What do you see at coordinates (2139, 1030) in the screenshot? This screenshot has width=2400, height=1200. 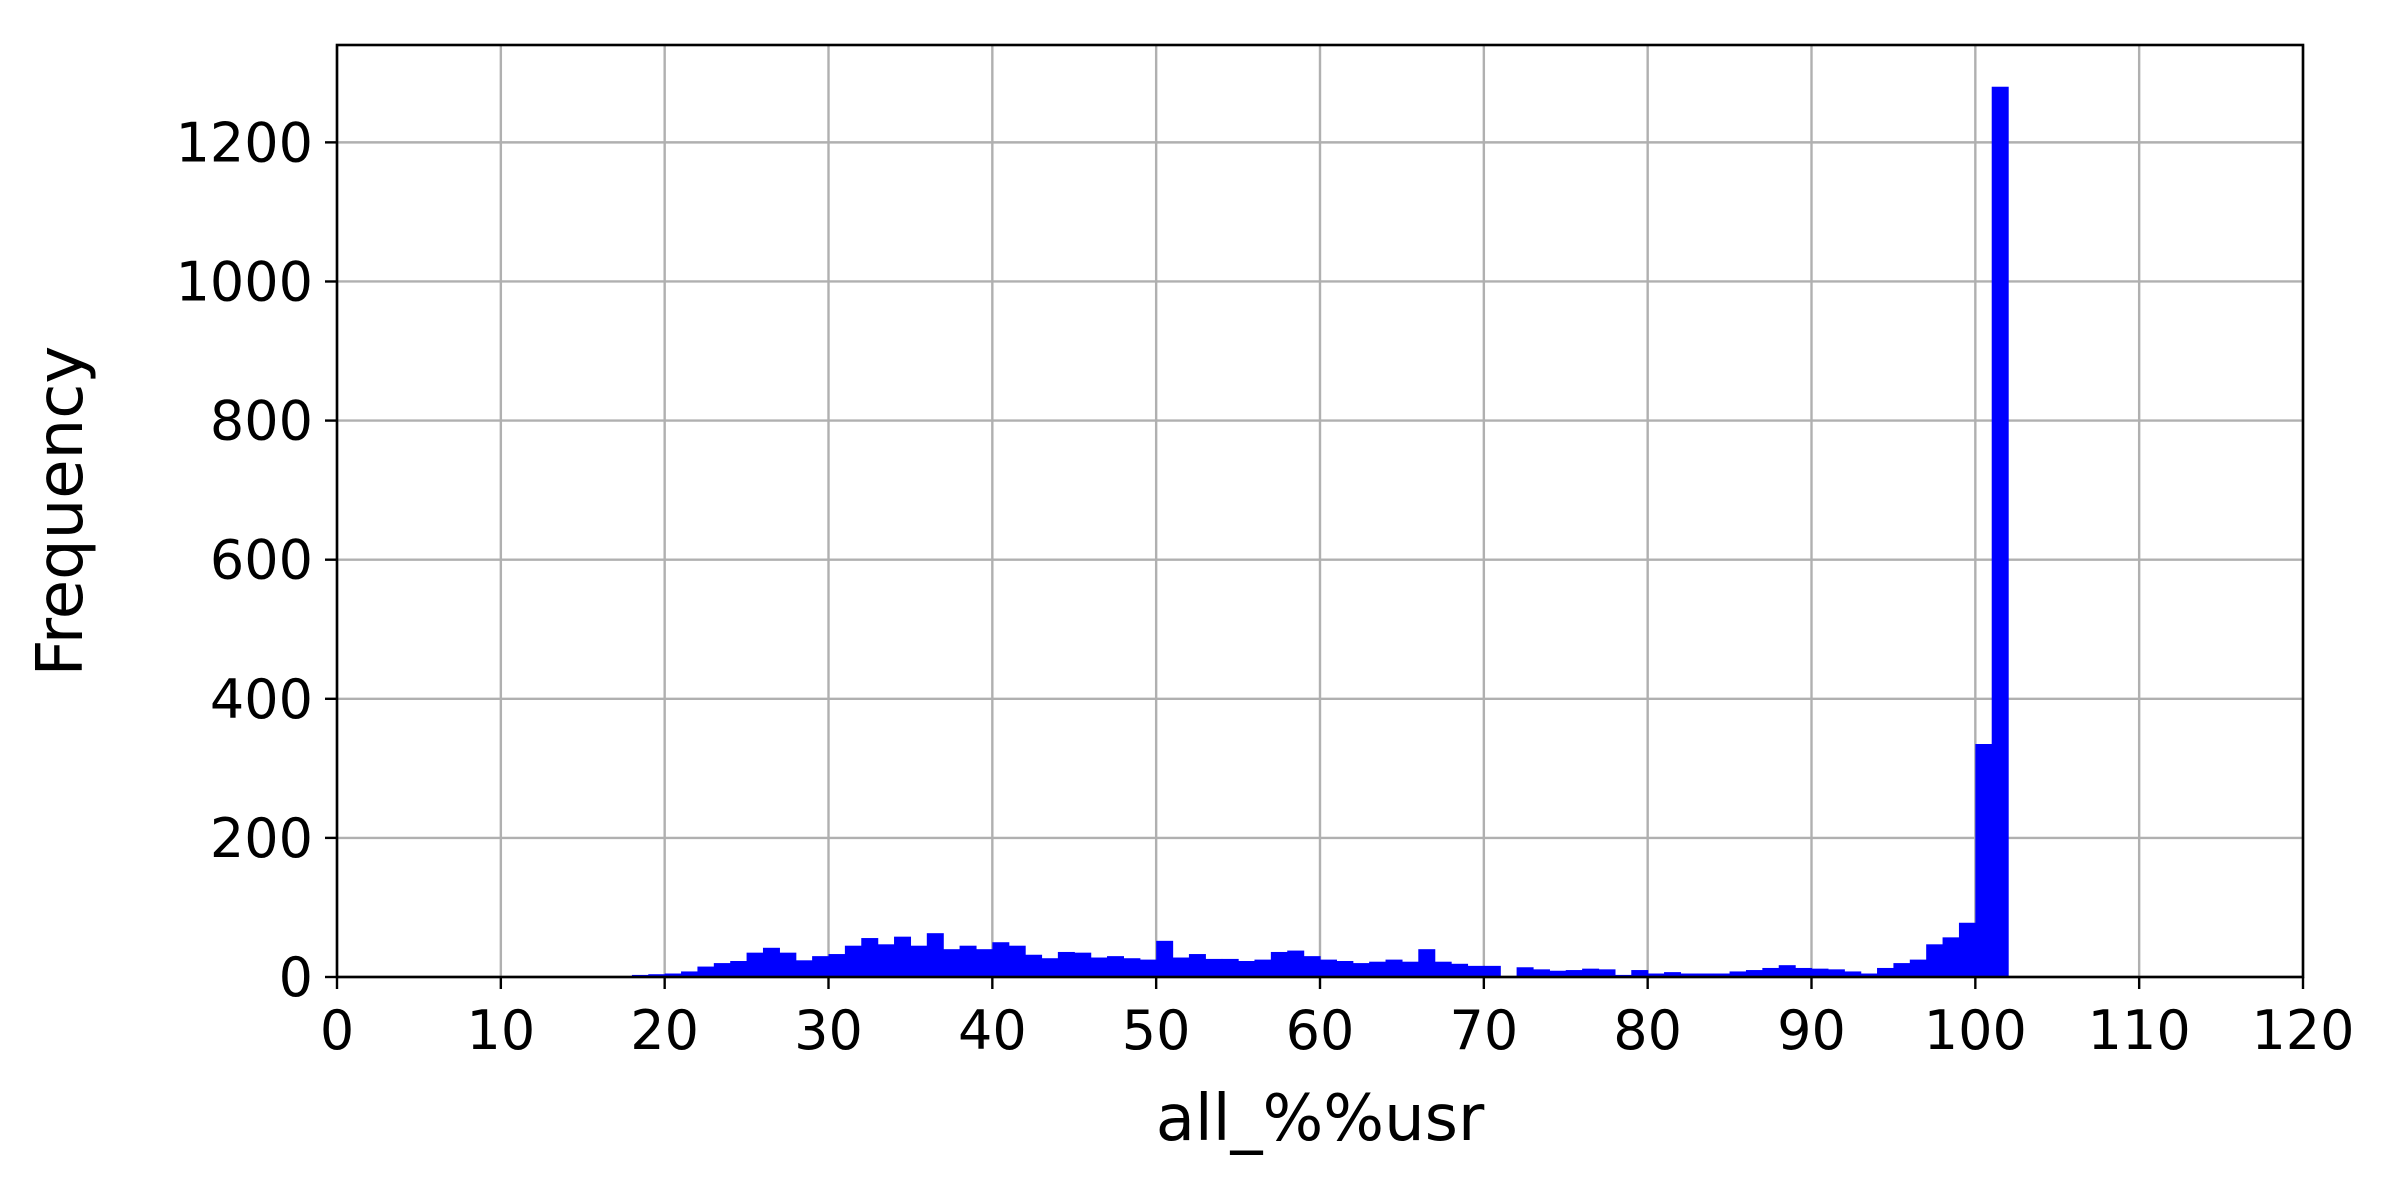 I see `x-tick-label: 110` at bounding box center [2139, 1030].